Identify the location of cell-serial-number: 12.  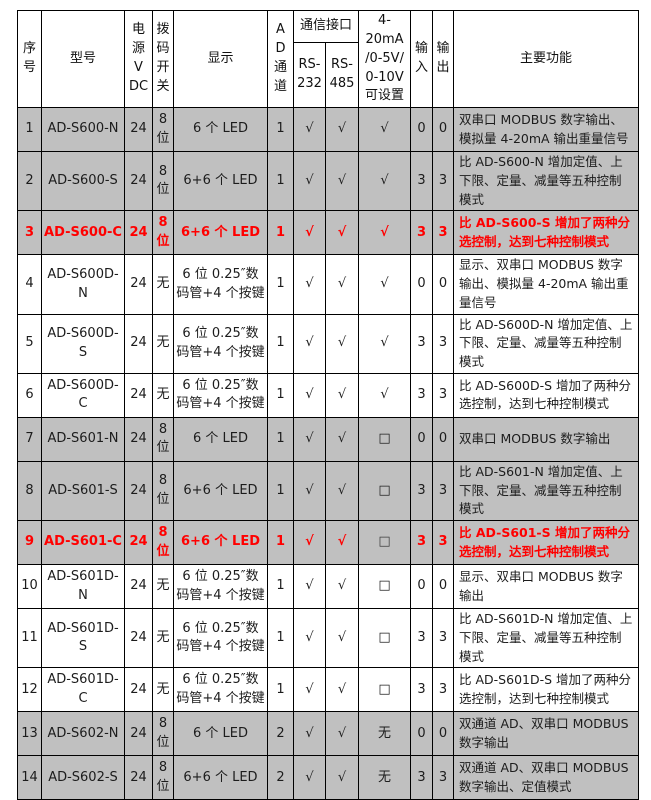
(29, 690).